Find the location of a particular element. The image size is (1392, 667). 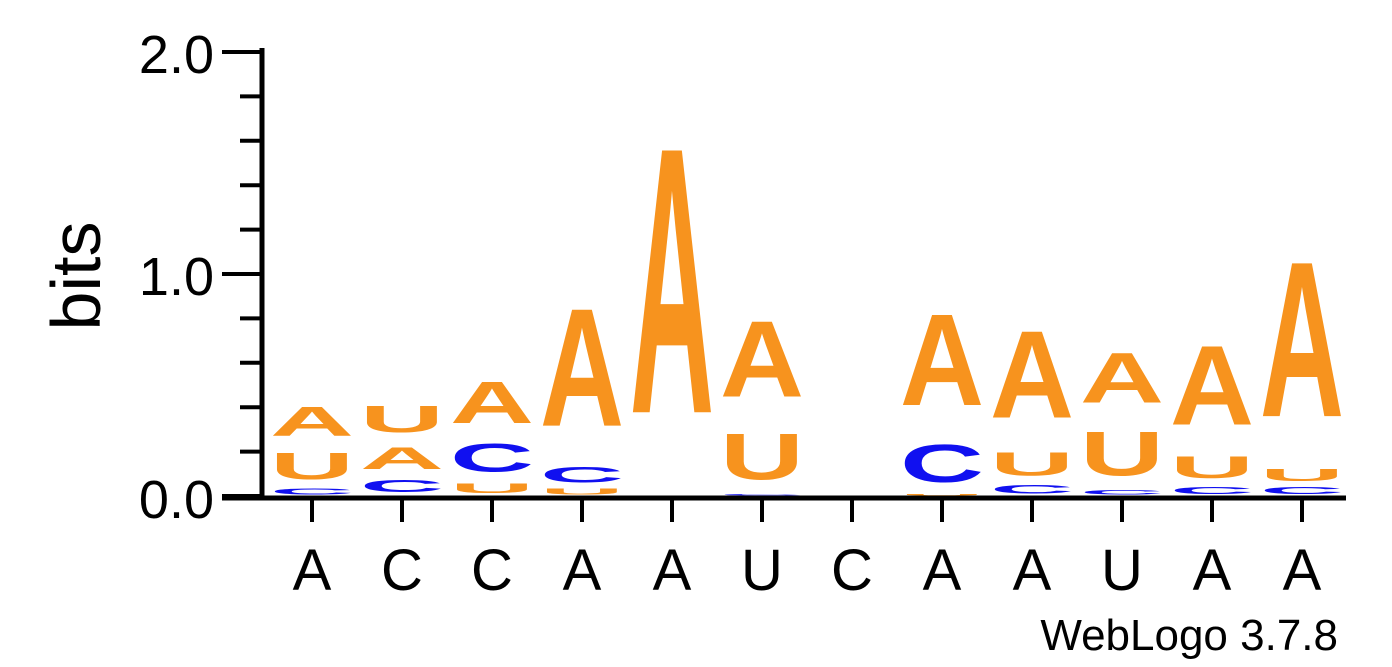

x-tick-label-6: U is located at coordinates (762, 570).